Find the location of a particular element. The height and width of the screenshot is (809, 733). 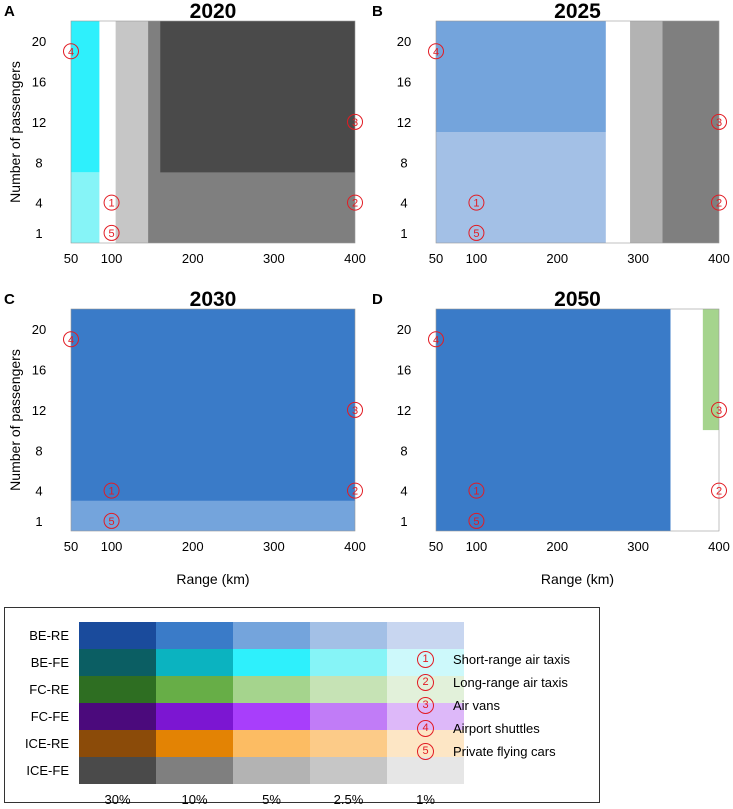

legend-share-label: 2.5% is located at coordinates (348, 799).